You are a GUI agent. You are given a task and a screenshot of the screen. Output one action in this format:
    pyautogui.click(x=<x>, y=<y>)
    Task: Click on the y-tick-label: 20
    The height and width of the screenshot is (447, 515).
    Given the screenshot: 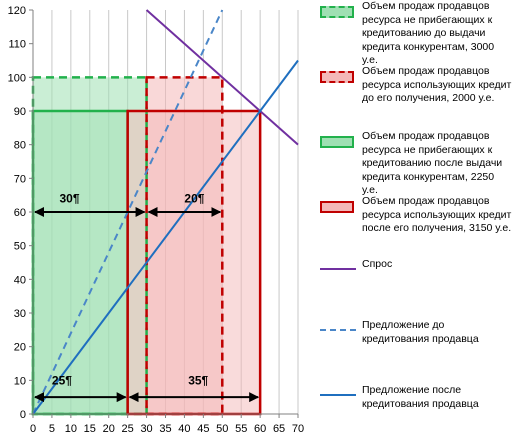 What is the action you would take?
    pyautogui.click(x=20, y=348)
    